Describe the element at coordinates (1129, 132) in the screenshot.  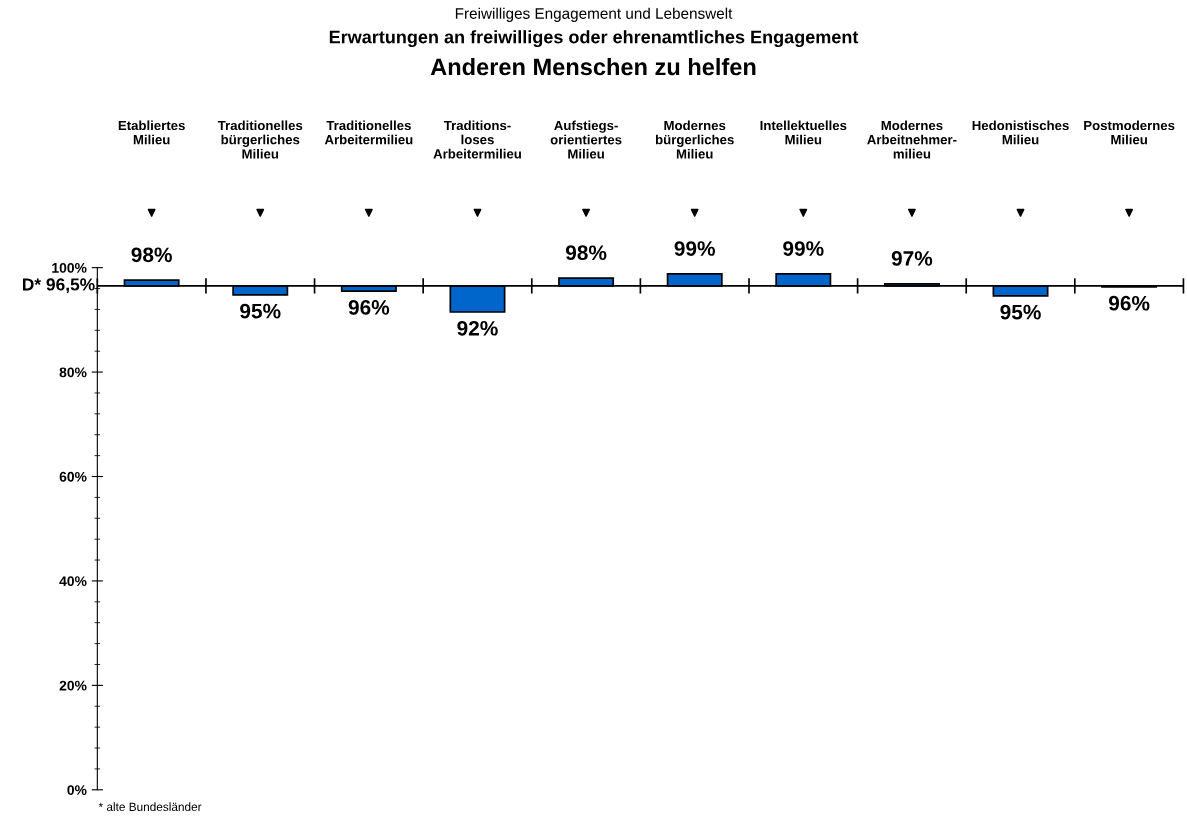
I see `x-tick-label: Postmodernes Milieu` at that location.